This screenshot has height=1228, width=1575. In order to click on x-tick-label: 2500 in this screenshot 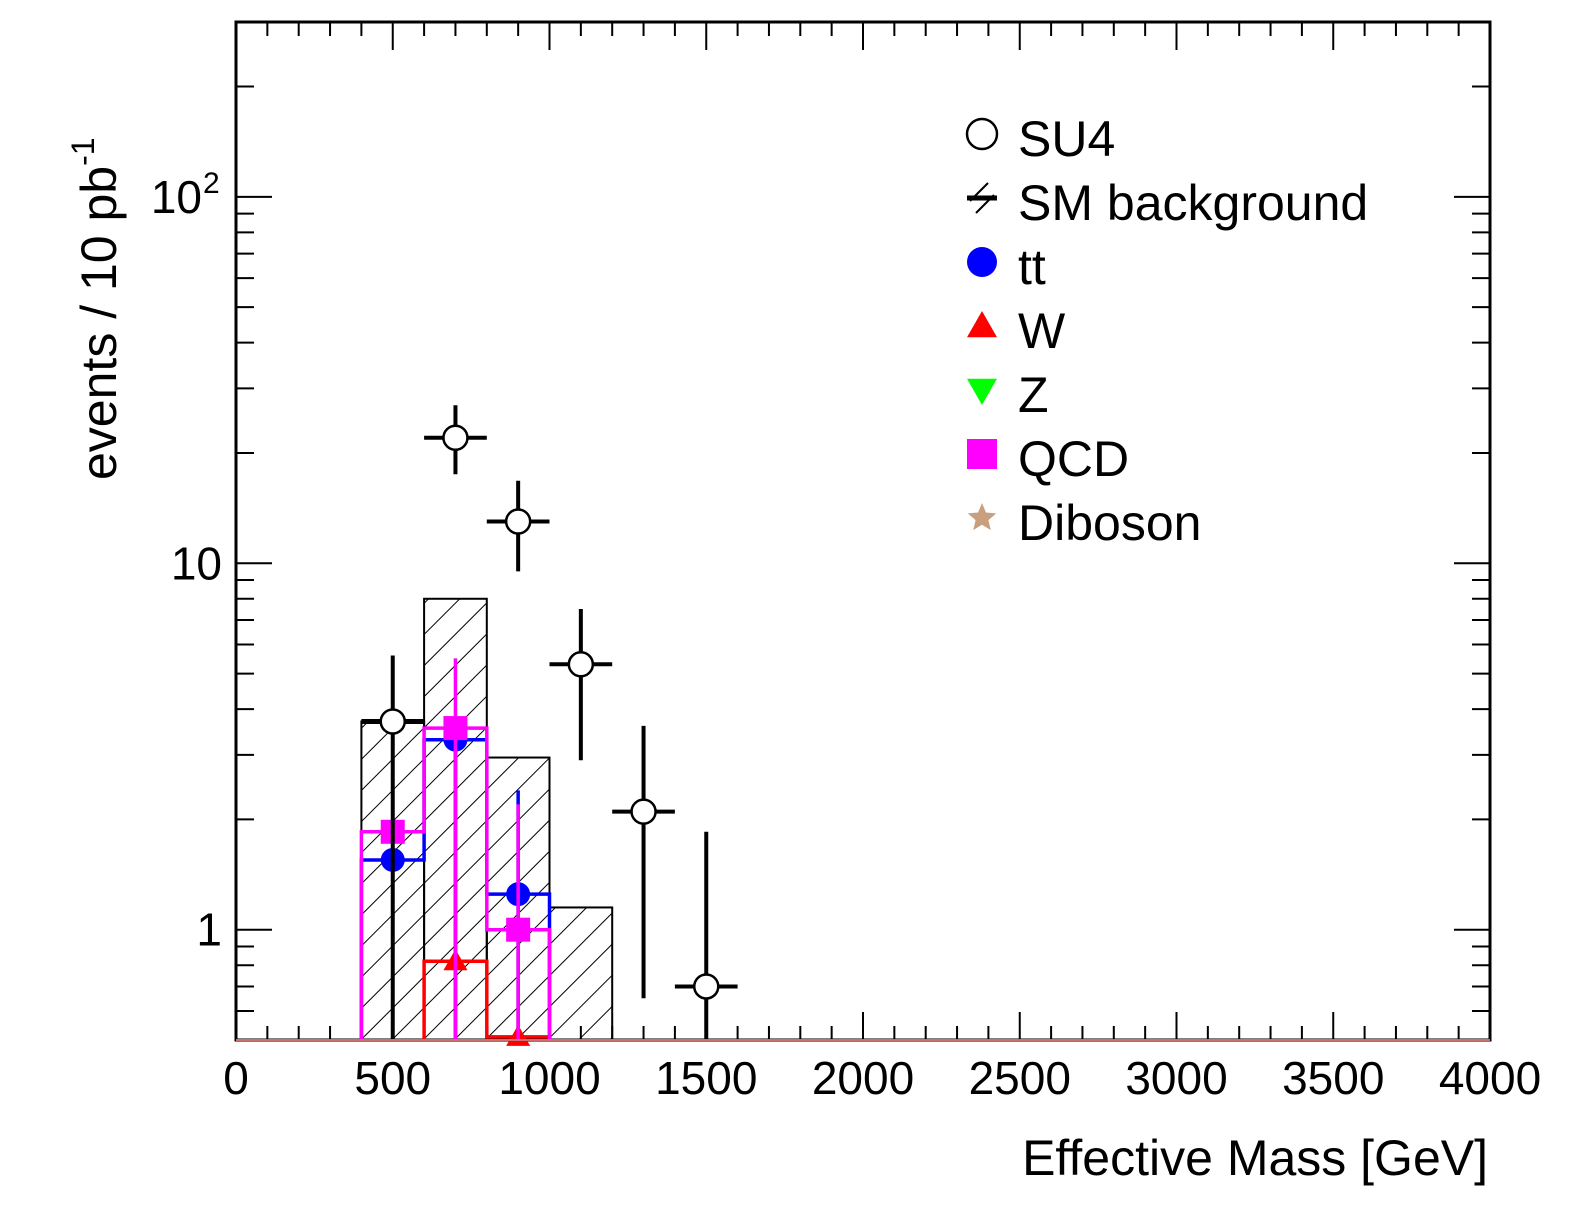, I will do `click(1020, 1078)`.